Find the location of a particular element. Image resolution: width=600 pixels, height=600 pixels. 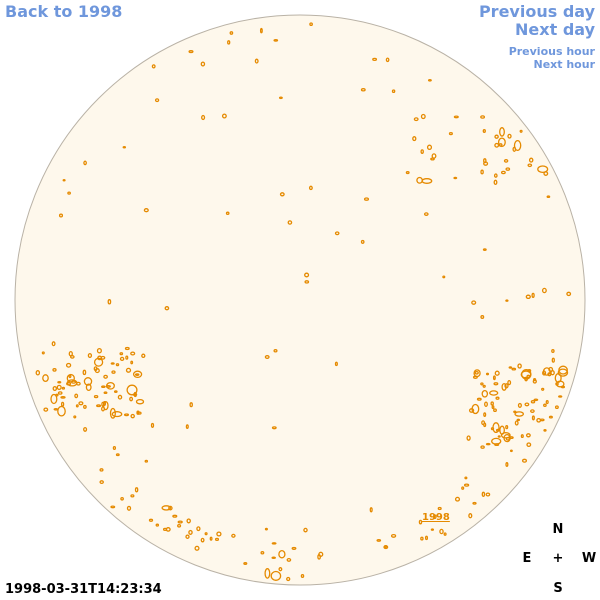

next-hour-link: Next hour is located at coordinates (564, 64).